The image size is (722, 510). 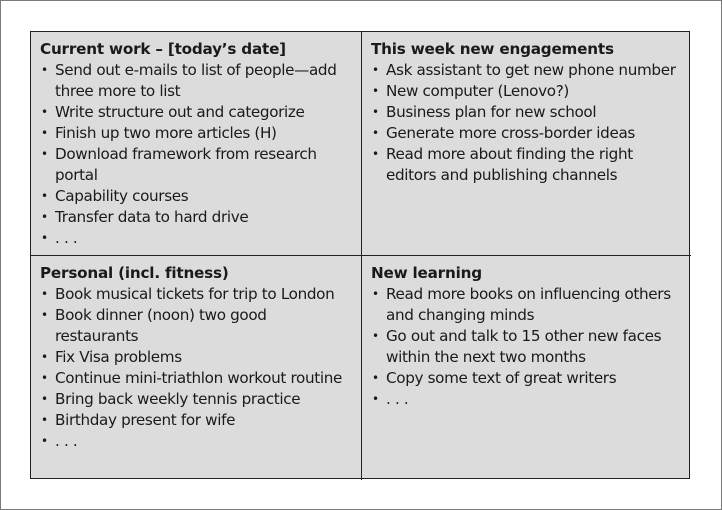 What do you see at coordinates (477, 91) in the screenshot?
I see `list-item-text: New computer (Lenovo?)` at bounding box center [477, 91].